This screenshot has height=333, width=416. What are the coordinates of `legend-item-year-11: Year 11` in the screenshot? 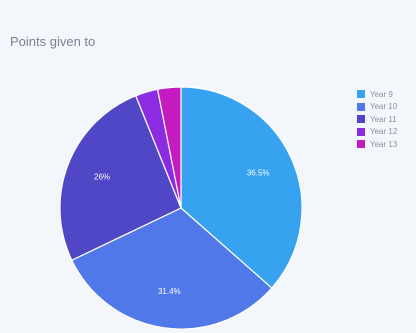 It's located at (377, 119).